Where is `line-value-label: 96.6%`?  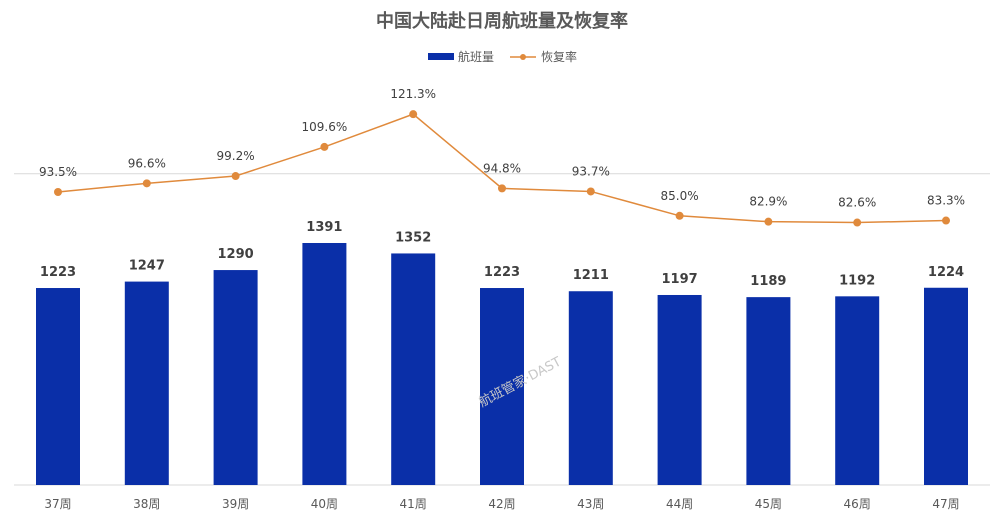
line-value-label: 96.6% is located at coordinates (147, 163).